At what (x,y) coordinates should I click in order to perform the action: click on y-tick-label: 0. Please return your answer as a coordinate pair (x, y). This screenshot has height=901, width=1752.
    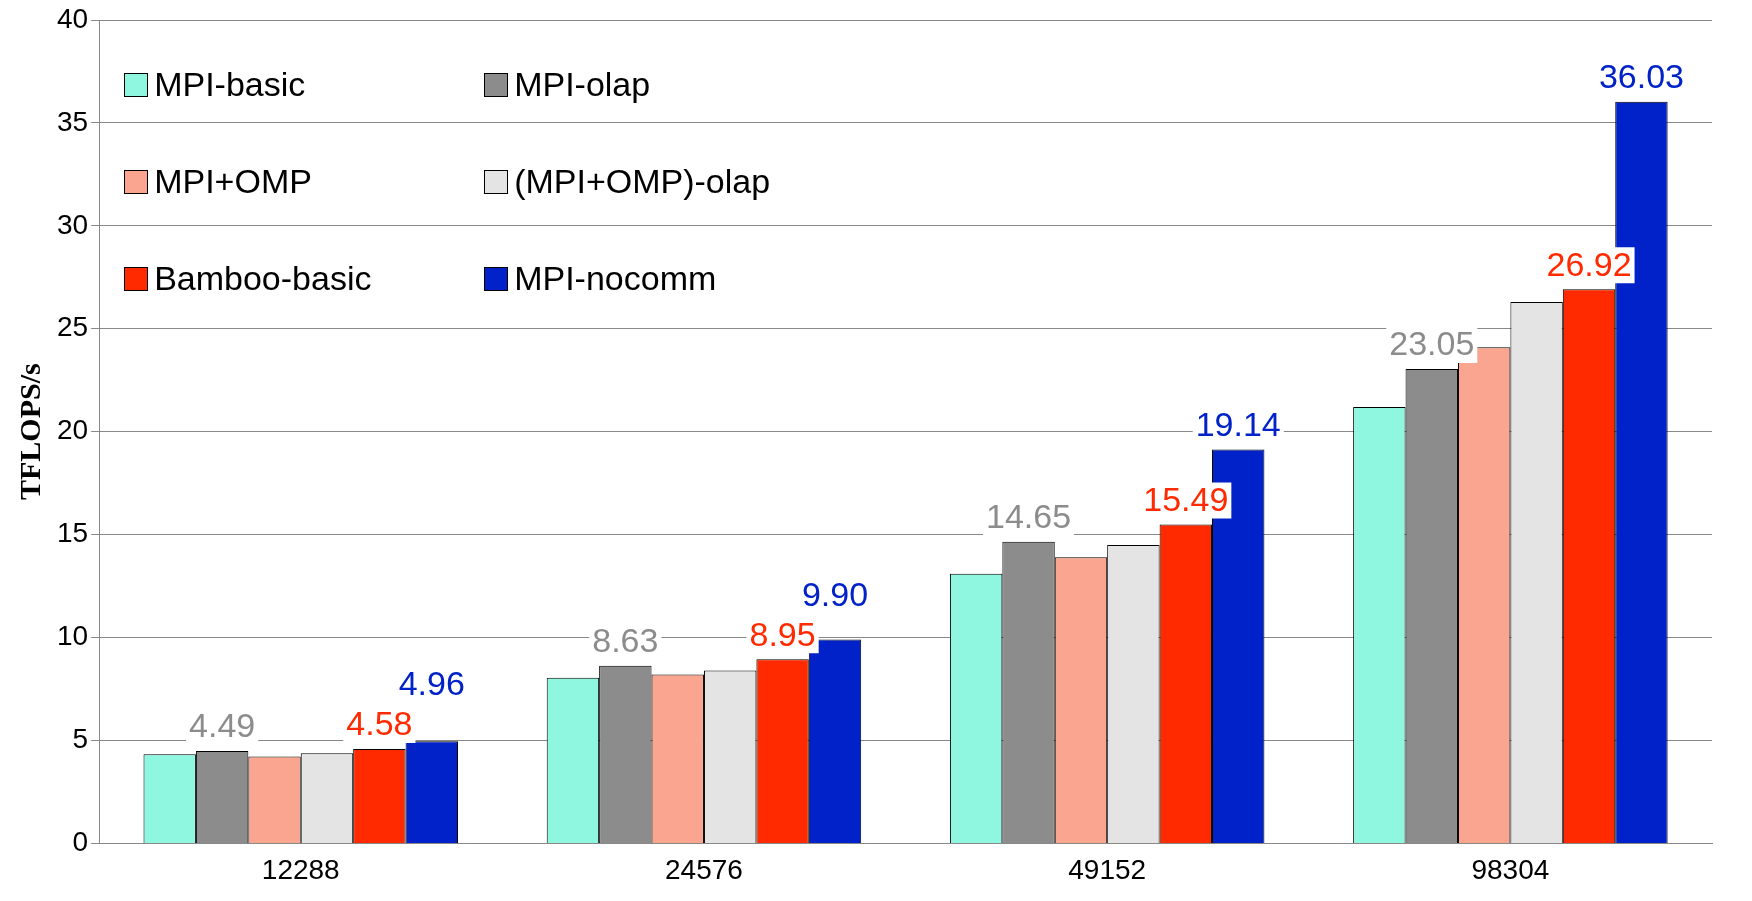
    Looking at the image, I should click on (80, 842).